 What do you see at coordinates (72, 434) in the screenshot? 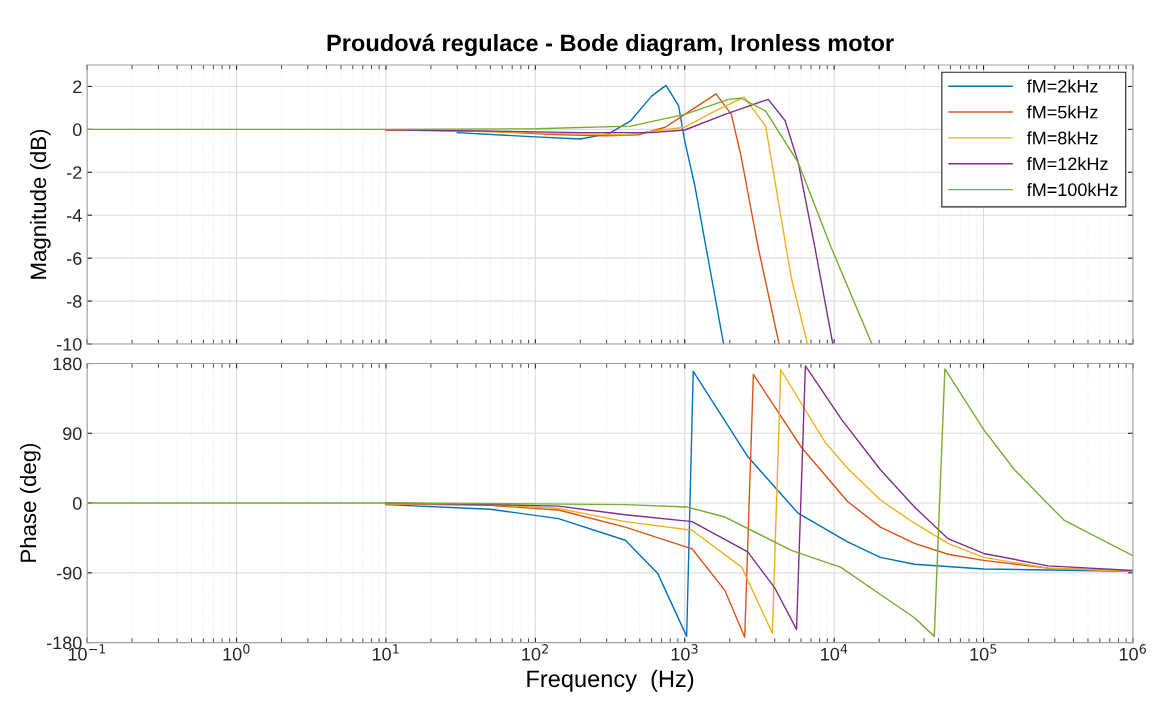
I see `y-tick-label: 90` at bounding box center [72, 434].